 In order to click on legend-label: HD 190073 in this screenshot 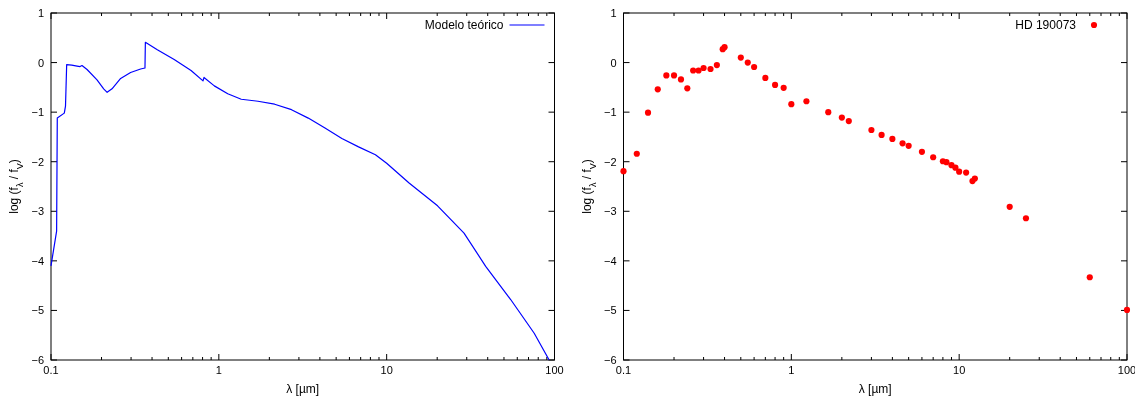, I will do `click(1046, 25)`.